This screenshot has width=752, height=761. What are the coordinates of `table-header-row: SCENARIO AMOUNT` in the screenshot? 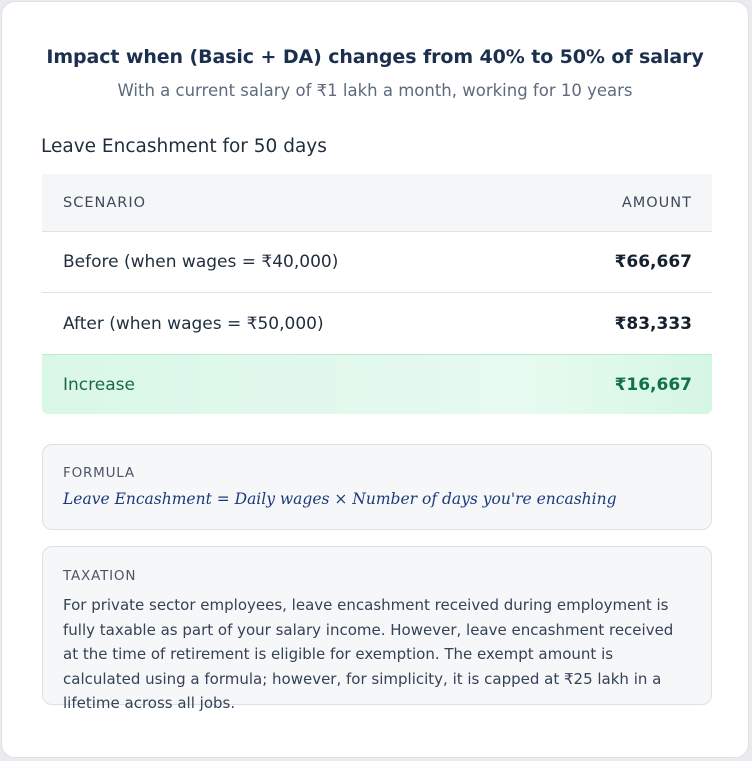 It's located at (377, 203).